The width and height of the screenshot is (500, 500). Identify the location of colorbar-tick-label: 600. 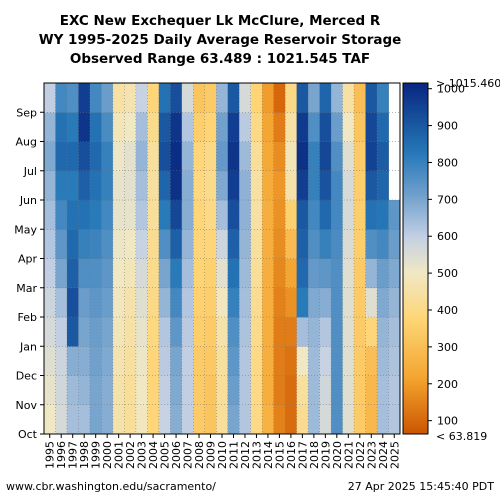
(447, 236).